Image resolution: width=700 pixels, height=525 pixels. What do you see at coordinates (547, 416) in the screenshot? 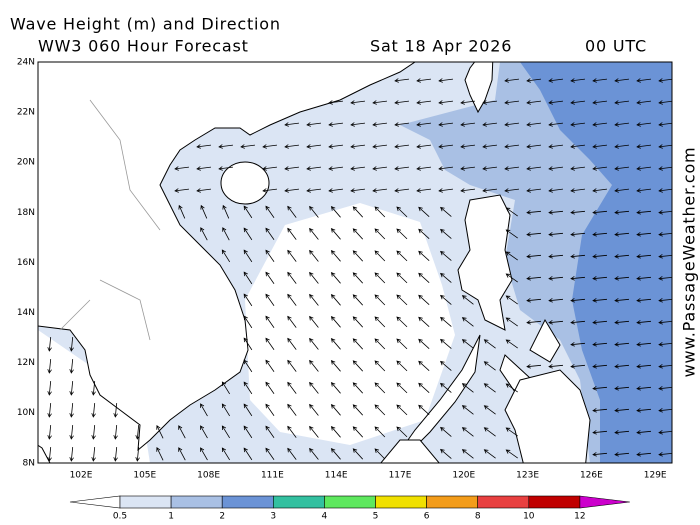
I see `mindanao` at bounding box center [547, 416].